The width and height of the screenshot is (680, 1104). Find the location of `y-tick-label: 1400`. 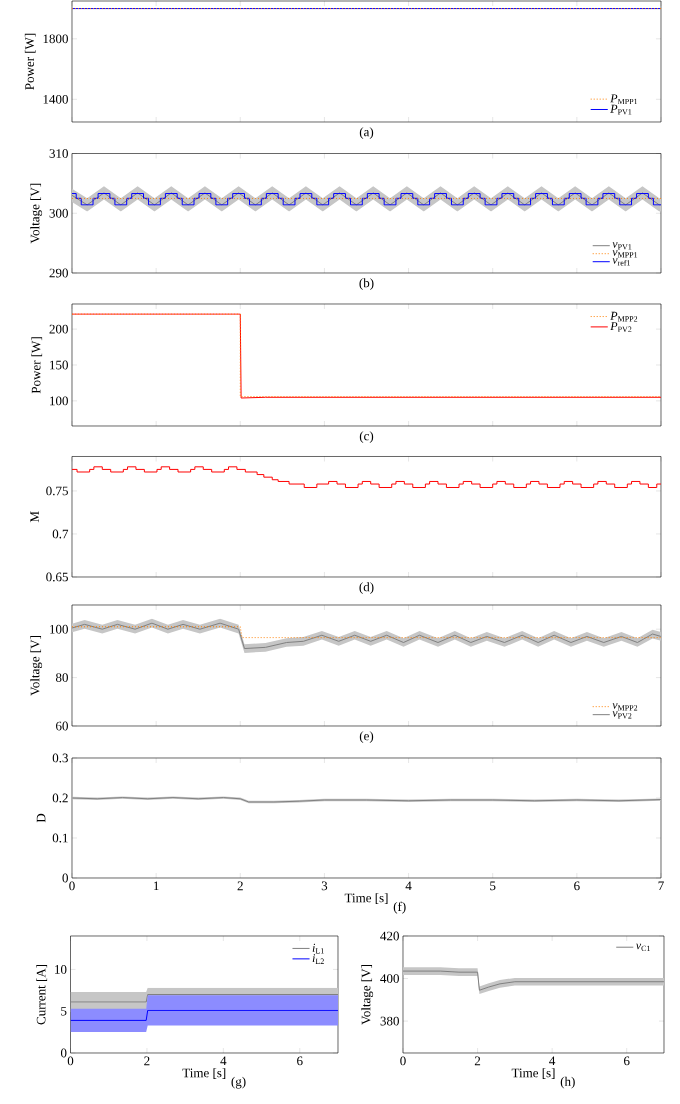

y-tick-label: 1400 is located at coordinates (55, 99).